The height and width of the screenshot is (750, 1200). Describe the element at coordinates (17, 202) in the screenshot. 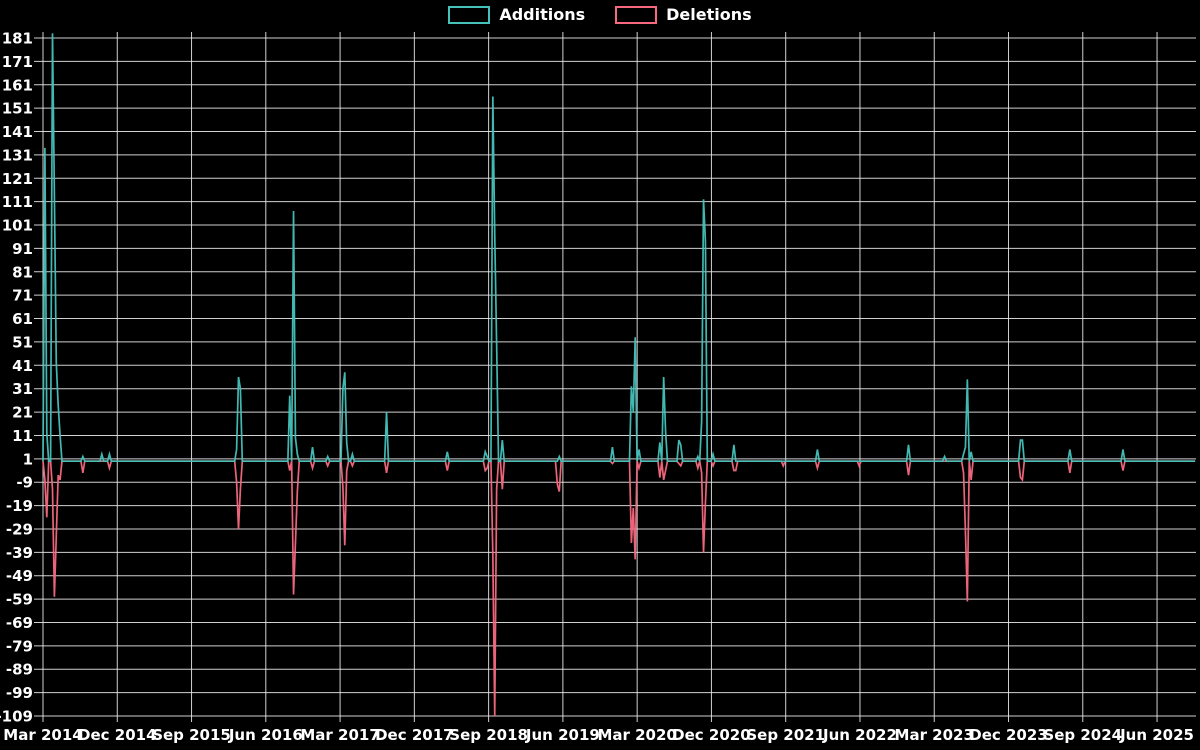

I see `y-tick-label: 111` at that location.